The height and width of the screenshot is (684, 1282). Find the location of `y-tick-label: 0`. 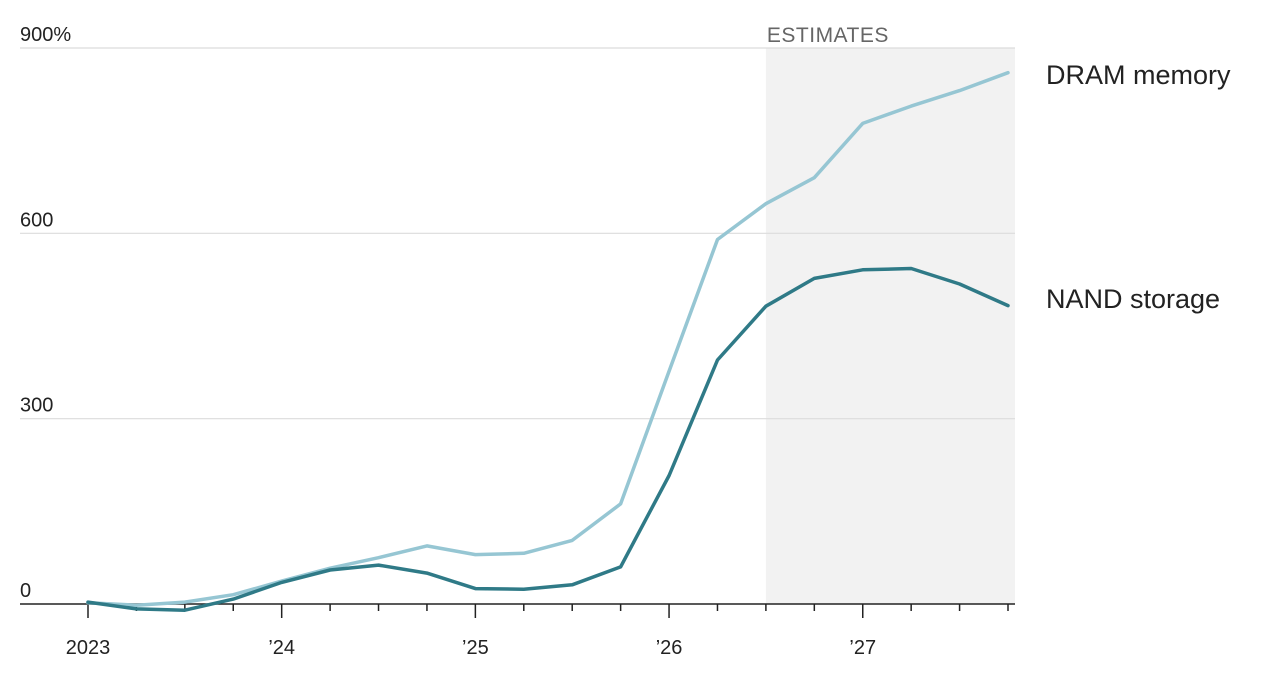

y-tick-label: 0 is located at coordinates (25, 591).